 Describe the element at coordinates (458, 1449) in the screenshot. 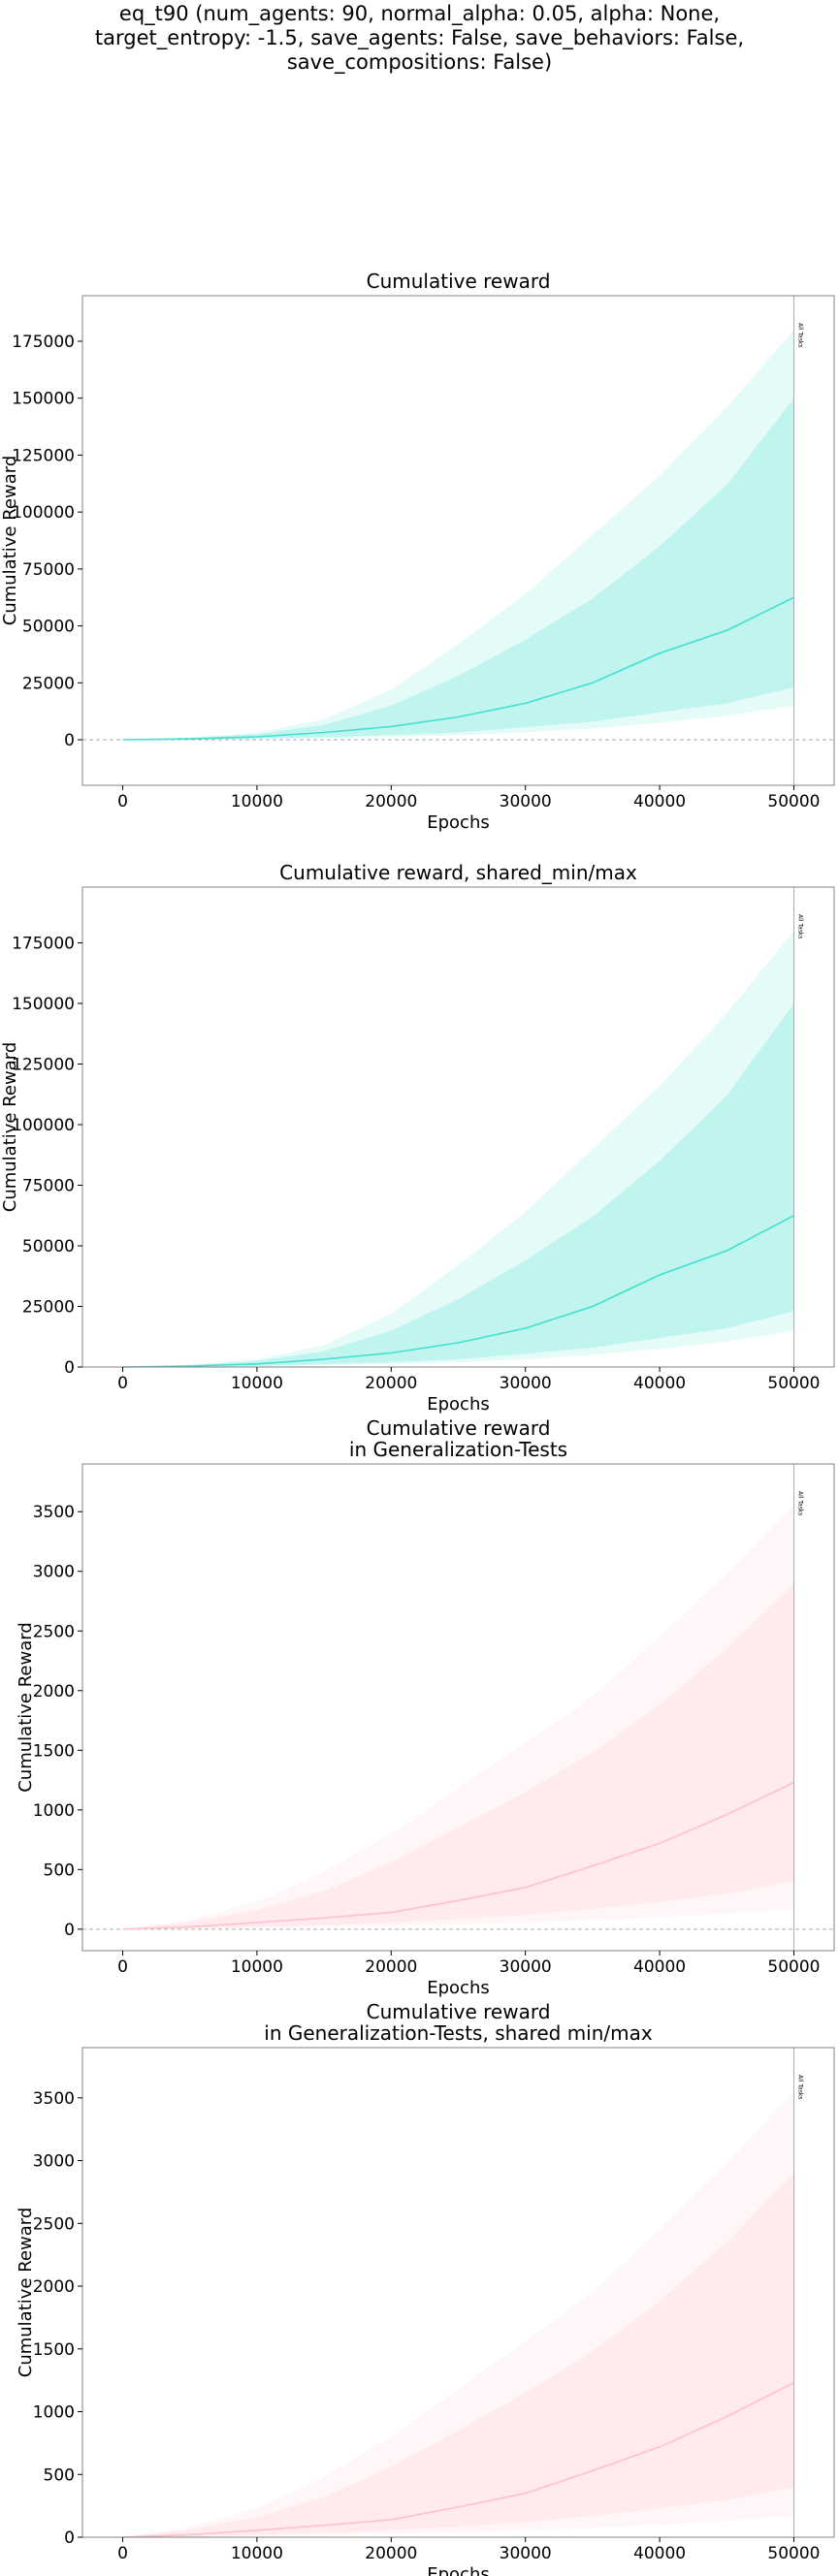

I see `chart-title: in Generalization-Tests` at that location.